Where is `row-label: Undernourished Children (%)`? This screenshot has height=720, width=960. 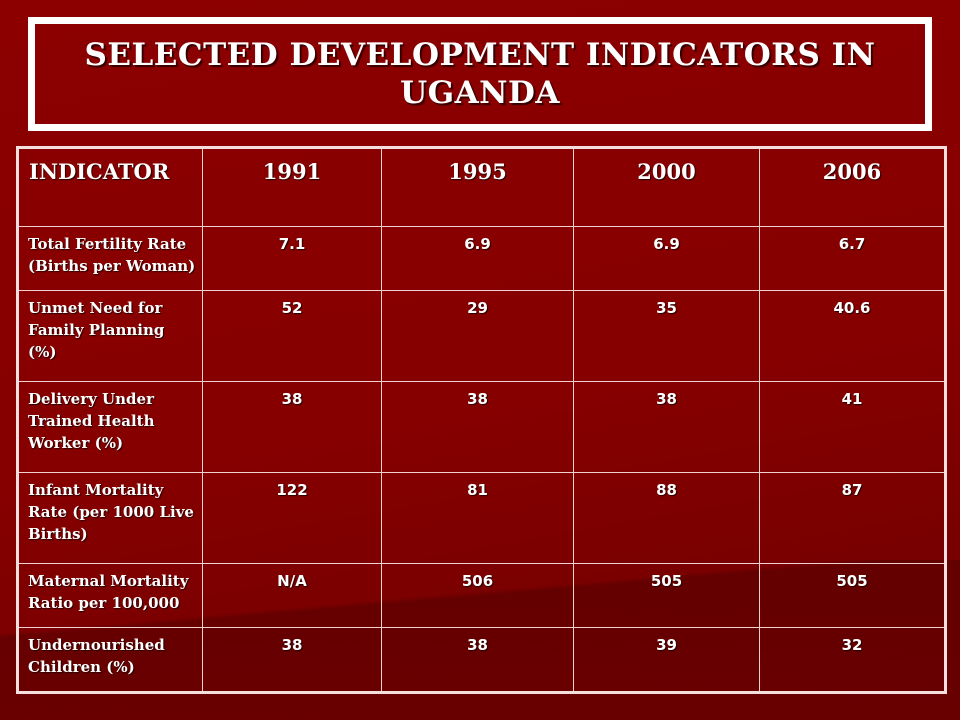
row-label: Undernourished Children (%) is located at coordinates (110, 660).